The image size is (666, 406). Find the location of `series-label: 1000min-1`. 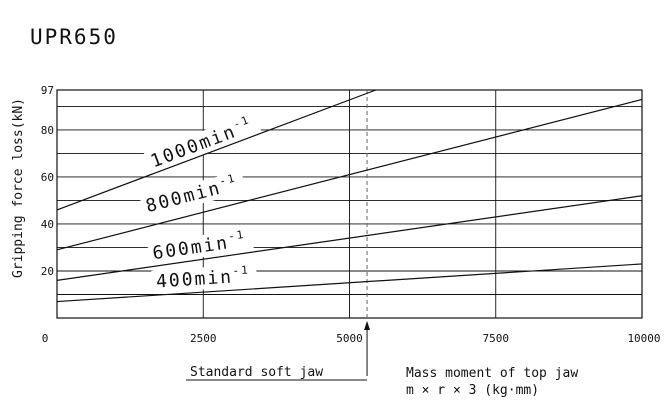

series-label: 1000min-1 is located at coordinates (201, 142).